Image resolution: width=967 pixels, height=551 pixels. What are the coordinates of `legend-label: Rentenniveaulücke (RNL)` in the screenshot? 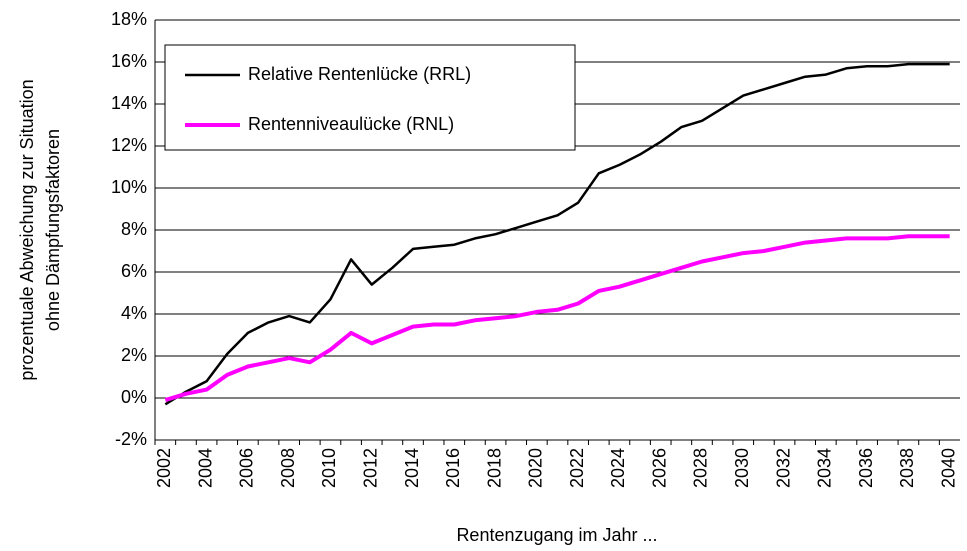 It's located at (351, 124).